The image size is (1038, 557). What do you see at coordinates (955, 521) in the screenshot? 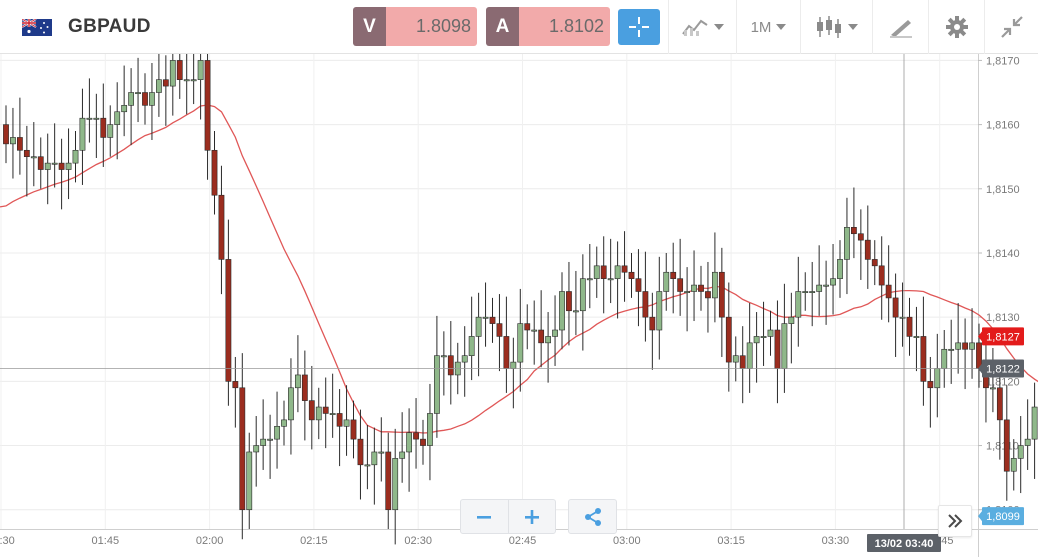
I see `scroll-to-latest-button` at bounding box center [955, 521].